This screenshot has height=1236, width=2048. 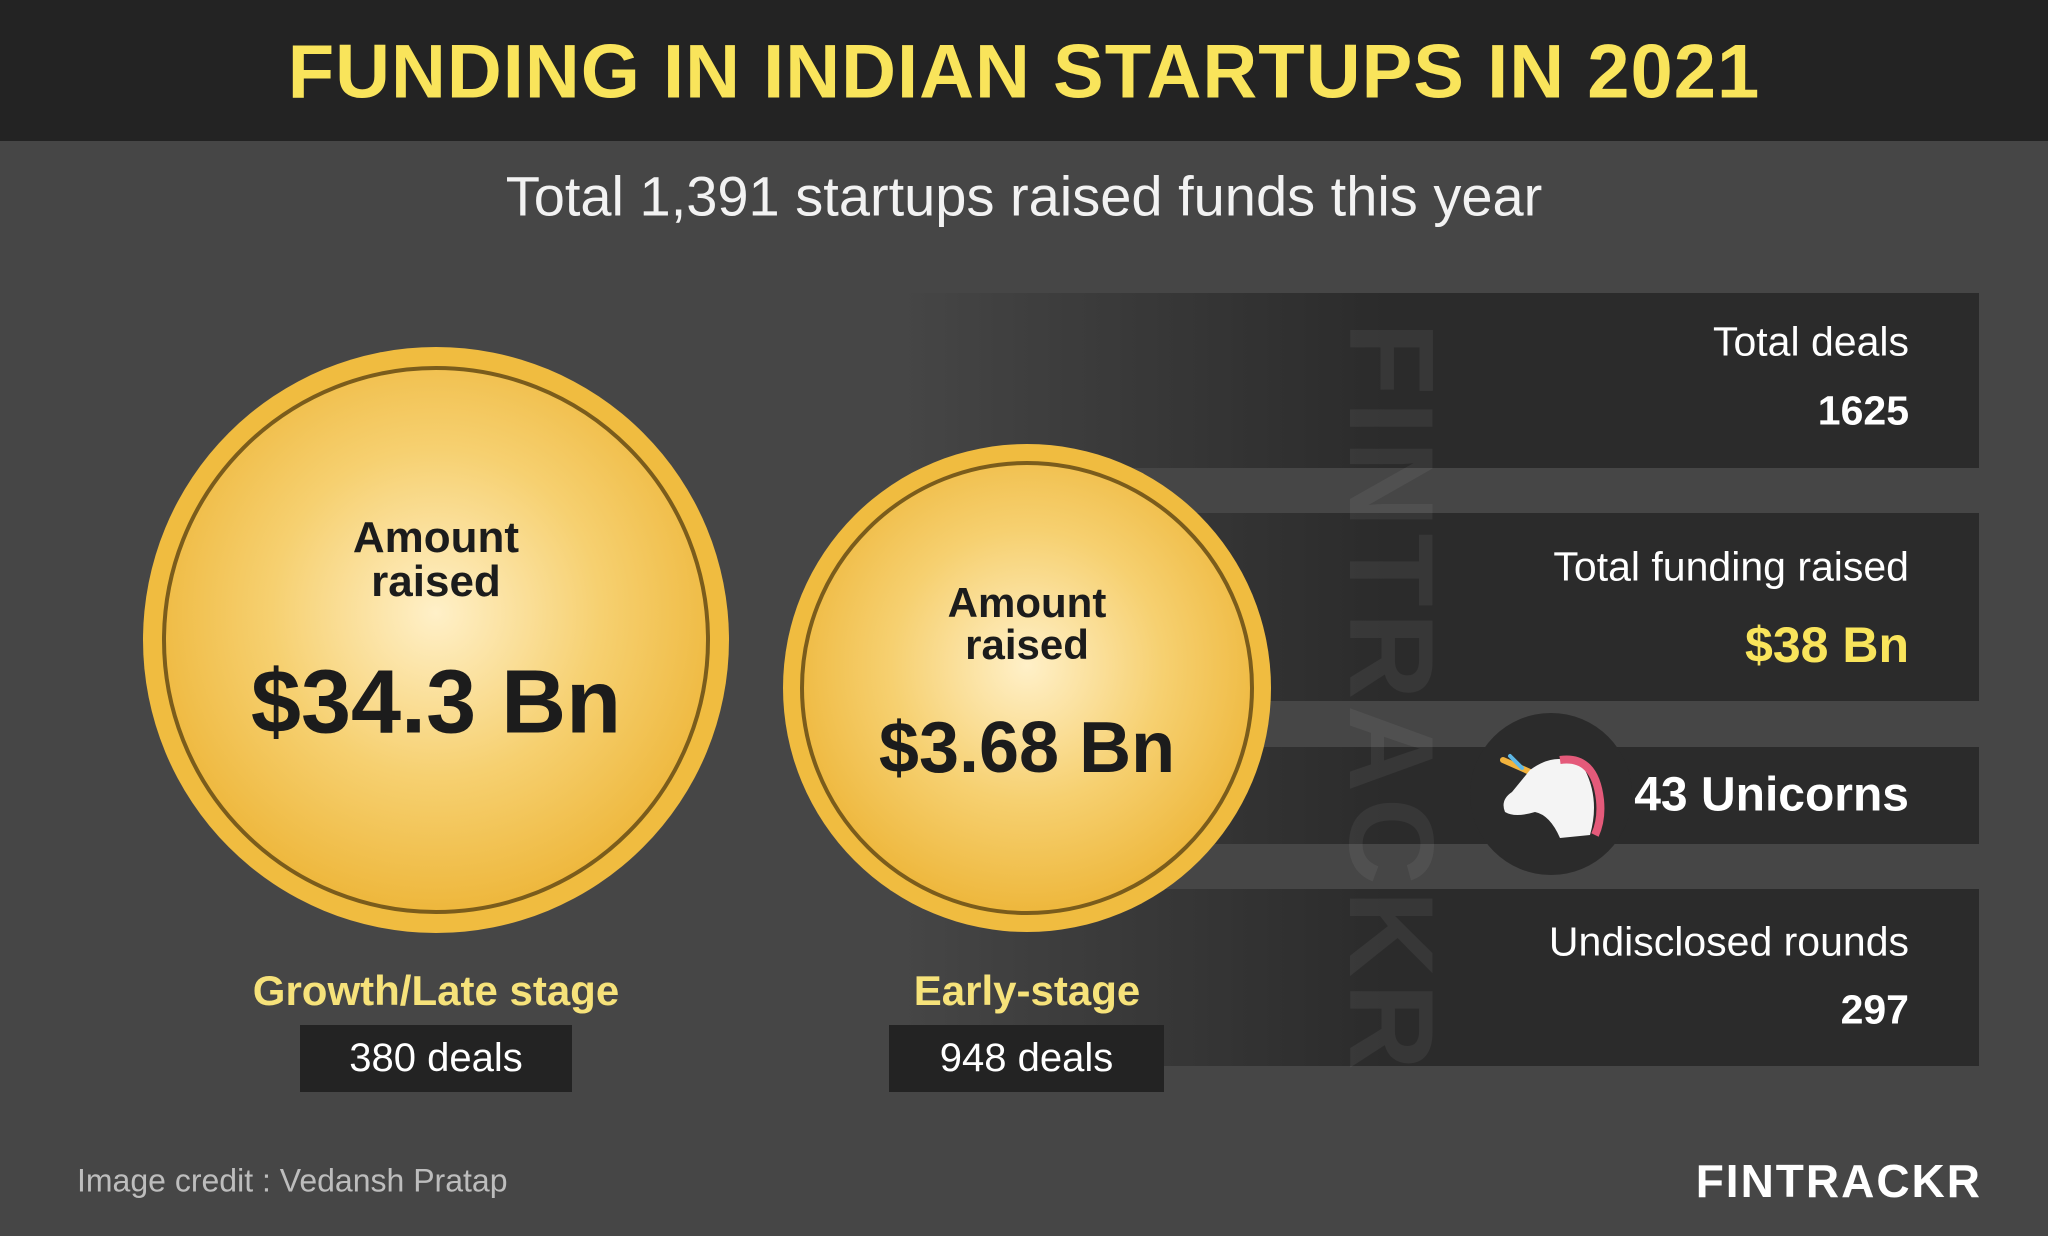 I want to click on title: FUNDING IN INDIAN STARTUPS IN 2021, so click(x=1024, y=72).